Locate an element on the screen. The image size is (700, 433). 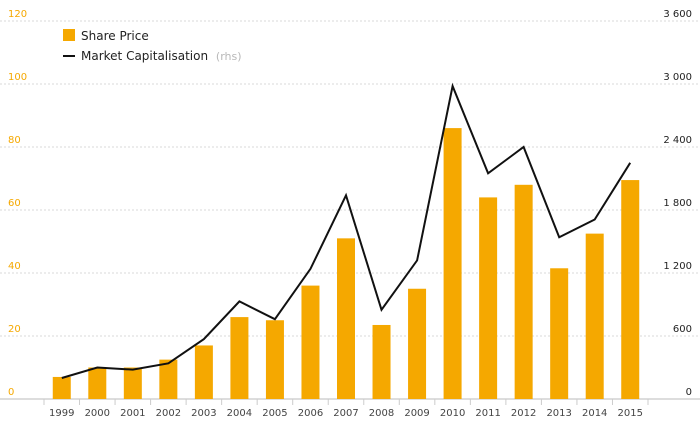
x-tick-label: 2009 is located at coordinates (416, 413).